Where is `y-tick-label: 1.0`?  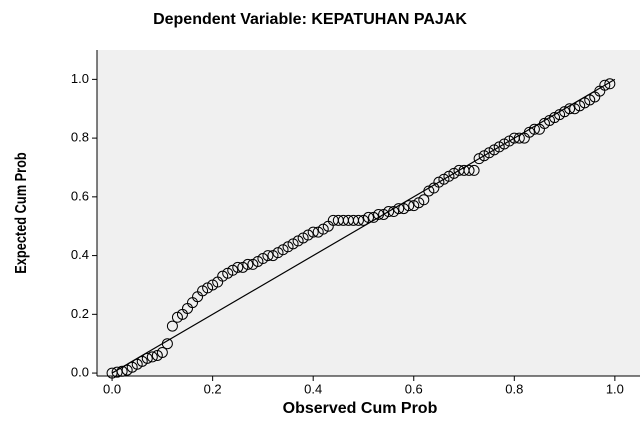
y-tick-label: 1.0 is located at coordinates (80, 78).